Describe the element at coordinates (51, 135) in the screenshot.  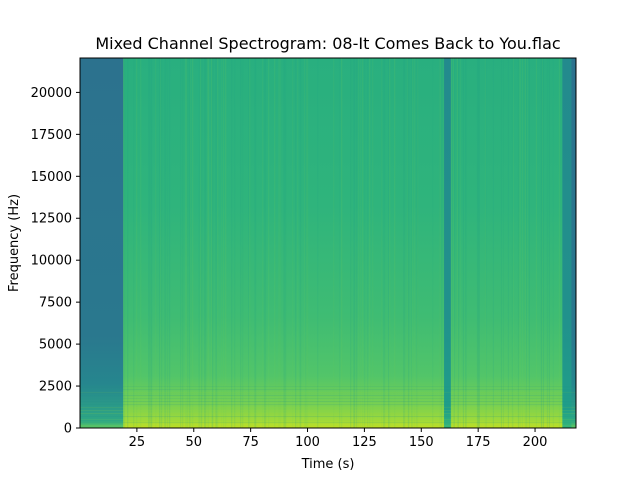
I see `y-tick-label: 17500` at that location.